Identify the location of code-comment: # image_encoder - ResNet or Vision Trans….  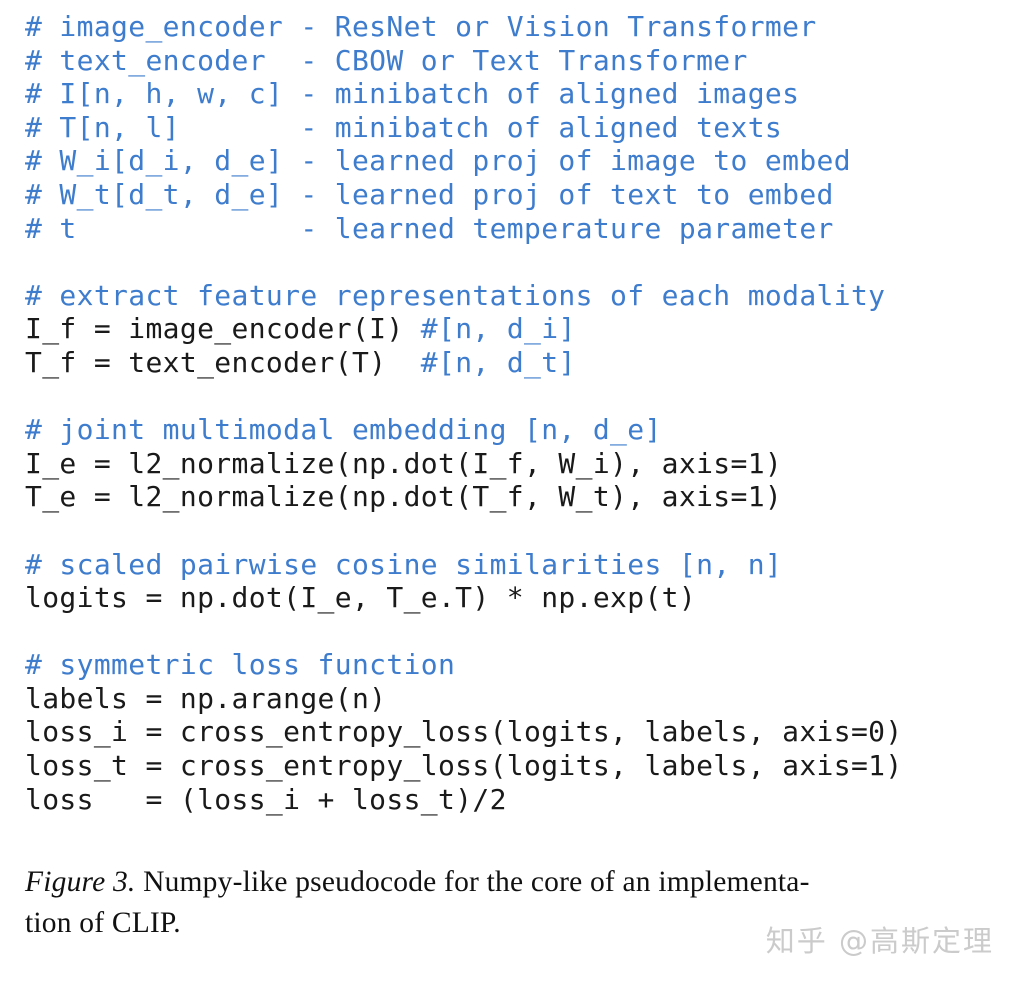
(421, 26).